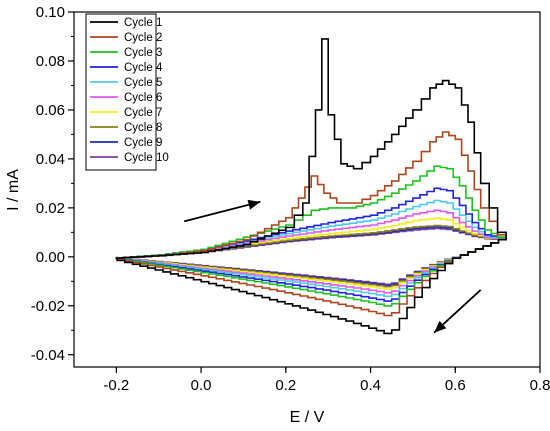  What do you see at coordinates (143, 83) in the screenshot?
I see `legend-label: Cycle 5` at bounding box center [143, 83].